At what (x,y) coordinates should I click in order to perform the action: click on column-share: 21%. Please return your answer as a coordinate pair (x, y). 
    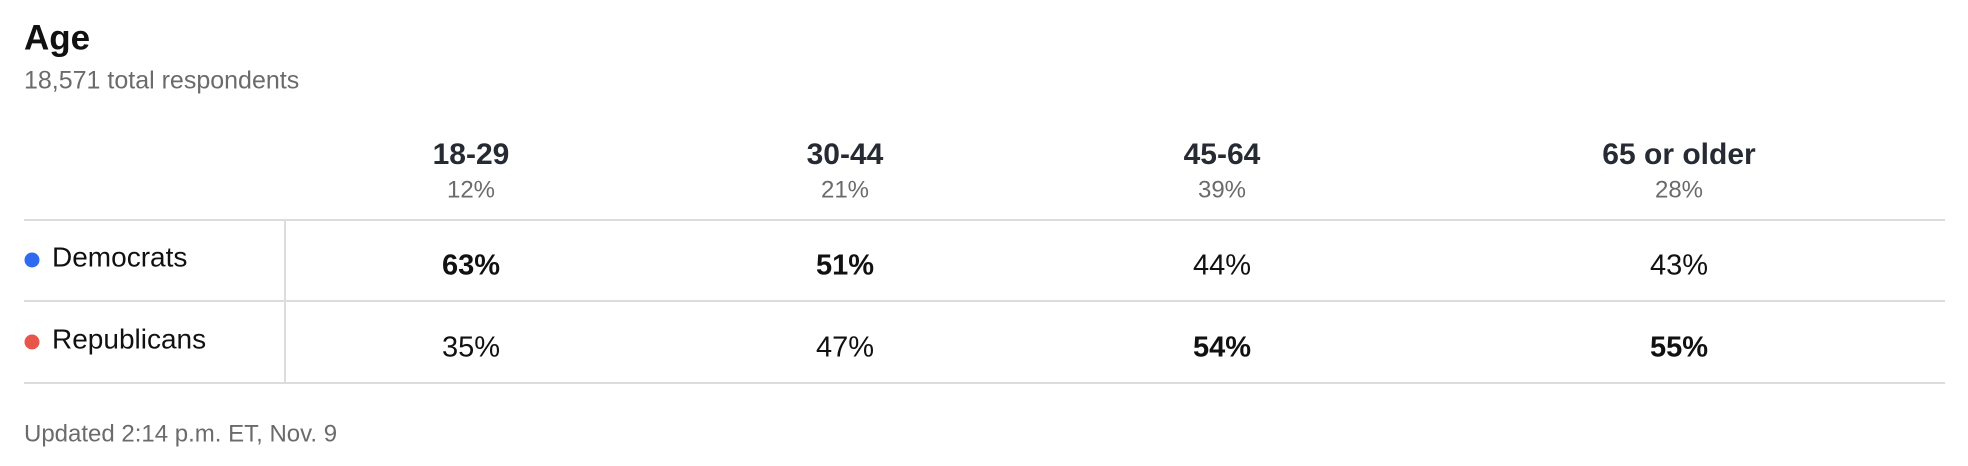
    Looking at the image, I should click on (845, 189).